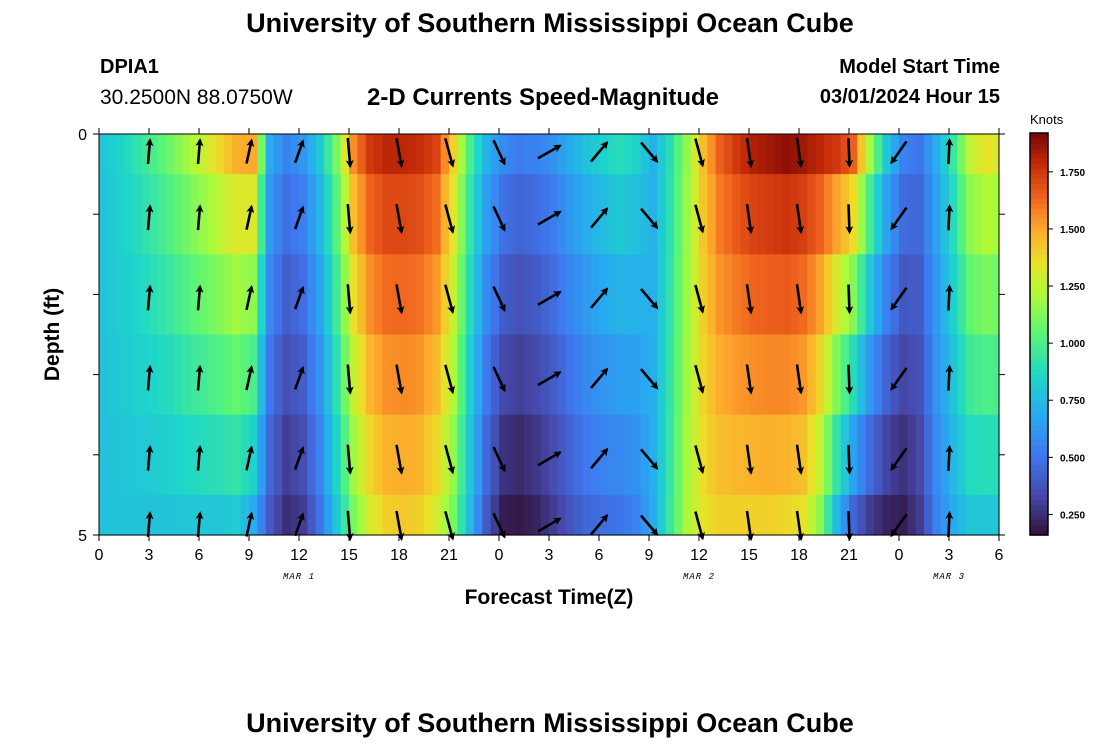 The width and height of the screenshot is (1100, 750). What do you see at coordinates (549, 555) in the screenshot?
I see `x-tick-label: 3` at bounding box center [549, 555].